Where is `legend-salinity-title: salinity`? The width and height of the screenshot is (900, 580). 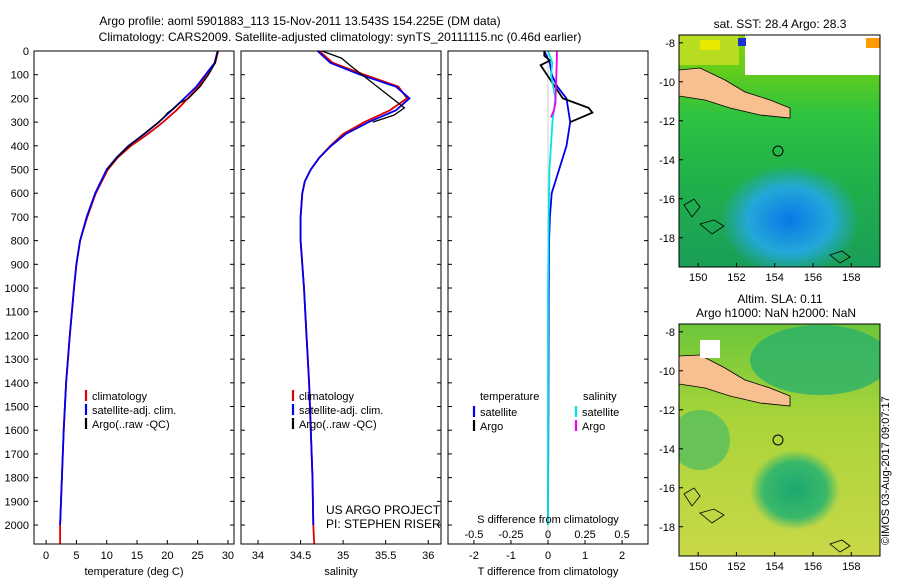 legend-salinity-title: salinity is located at coordinates (600, 397).